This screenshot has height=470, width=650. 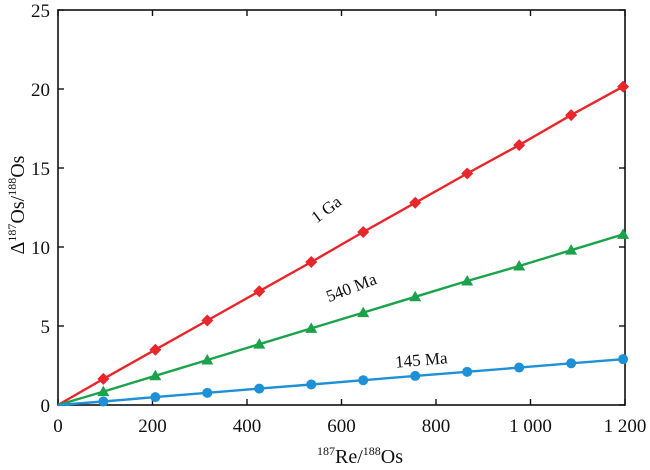 What do you see at coordinates (46, 406) in the screenshot?
I see `y-tick-label: 0` at bounding box center [46, 406].